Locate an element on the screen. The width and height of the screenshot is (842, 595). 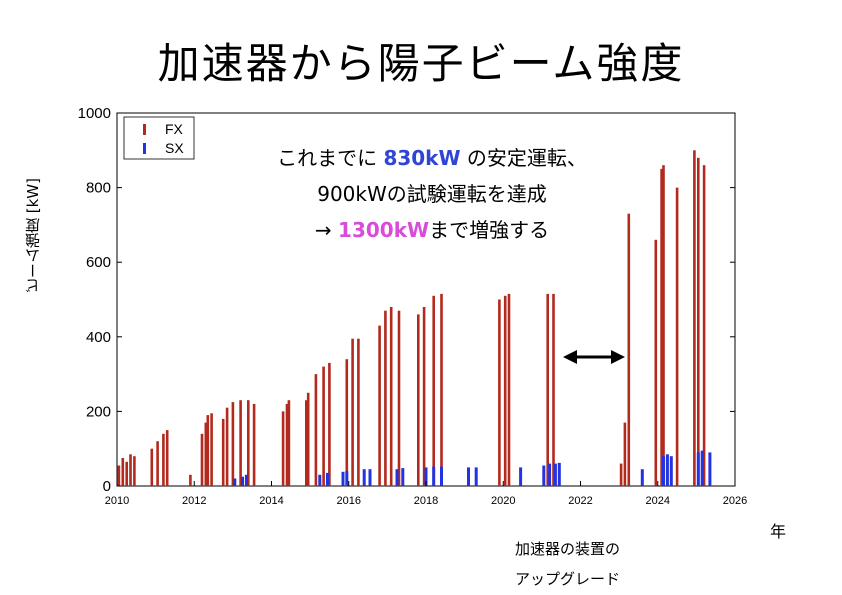
legend-swatch-fx is located at coordinates (144, 129).